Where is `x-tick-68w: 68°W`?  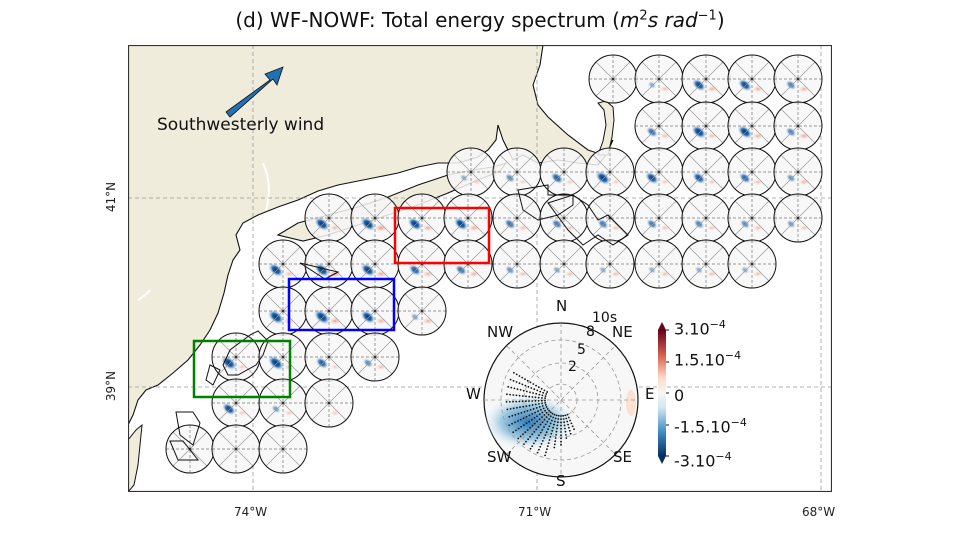
x-tick-68w: 68°W is located at coordinates (819, 512).